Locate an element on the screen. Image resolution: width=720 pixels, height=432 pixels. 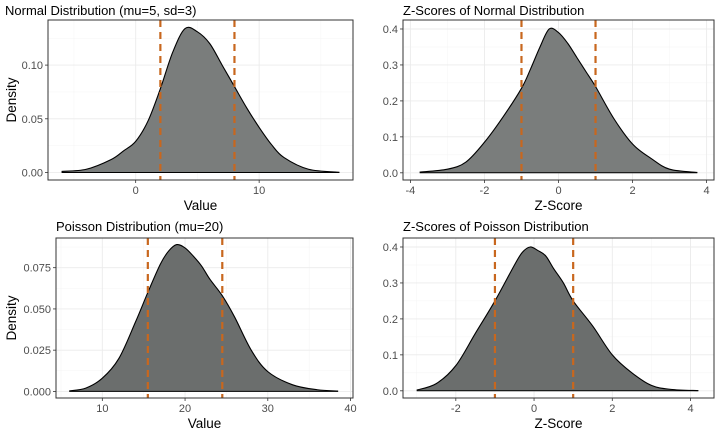
y-tick-label: 0.05 is located at coordinates (32, 120).